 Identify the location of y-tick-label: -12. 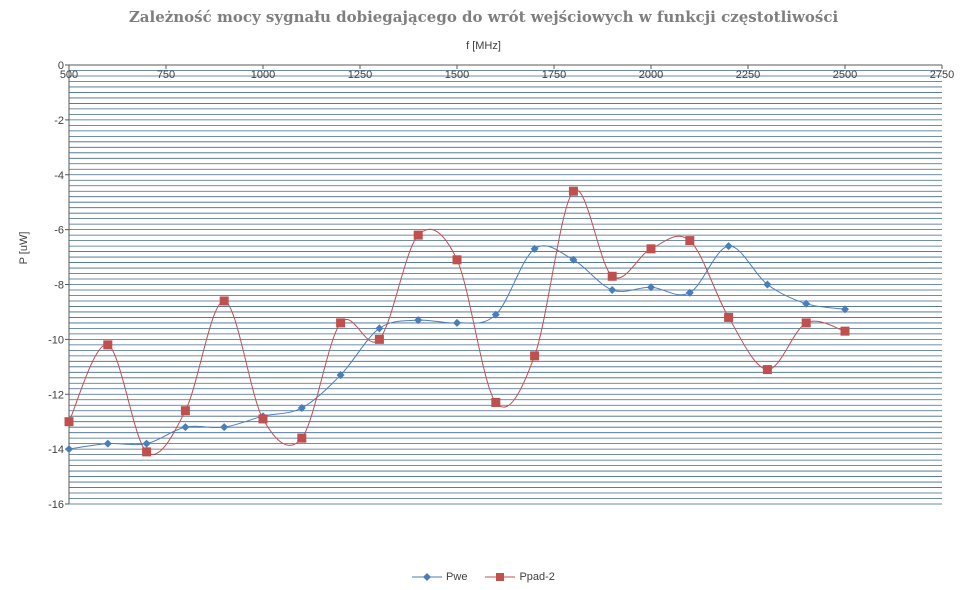
(56, 395).